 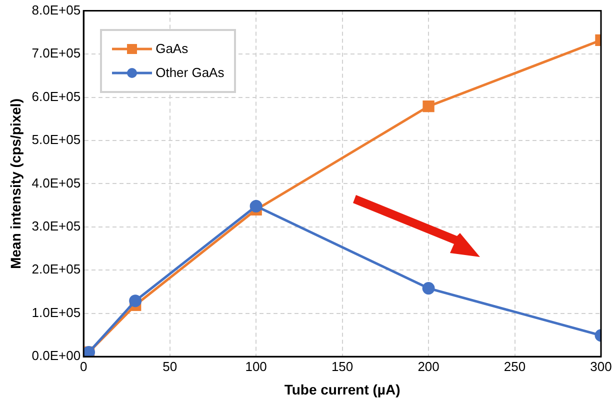 I want to click on y-axis-title: Mean intensity (cps/pixel), so click(x=15, y=183).